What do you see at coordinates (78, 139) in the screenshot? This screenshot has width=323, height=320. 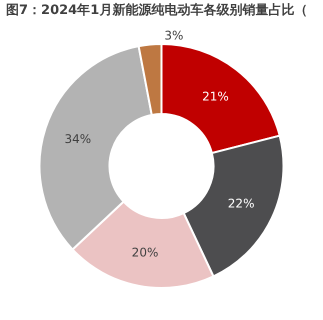 I see `data-label: 34%` at bounding box center [78, 139].